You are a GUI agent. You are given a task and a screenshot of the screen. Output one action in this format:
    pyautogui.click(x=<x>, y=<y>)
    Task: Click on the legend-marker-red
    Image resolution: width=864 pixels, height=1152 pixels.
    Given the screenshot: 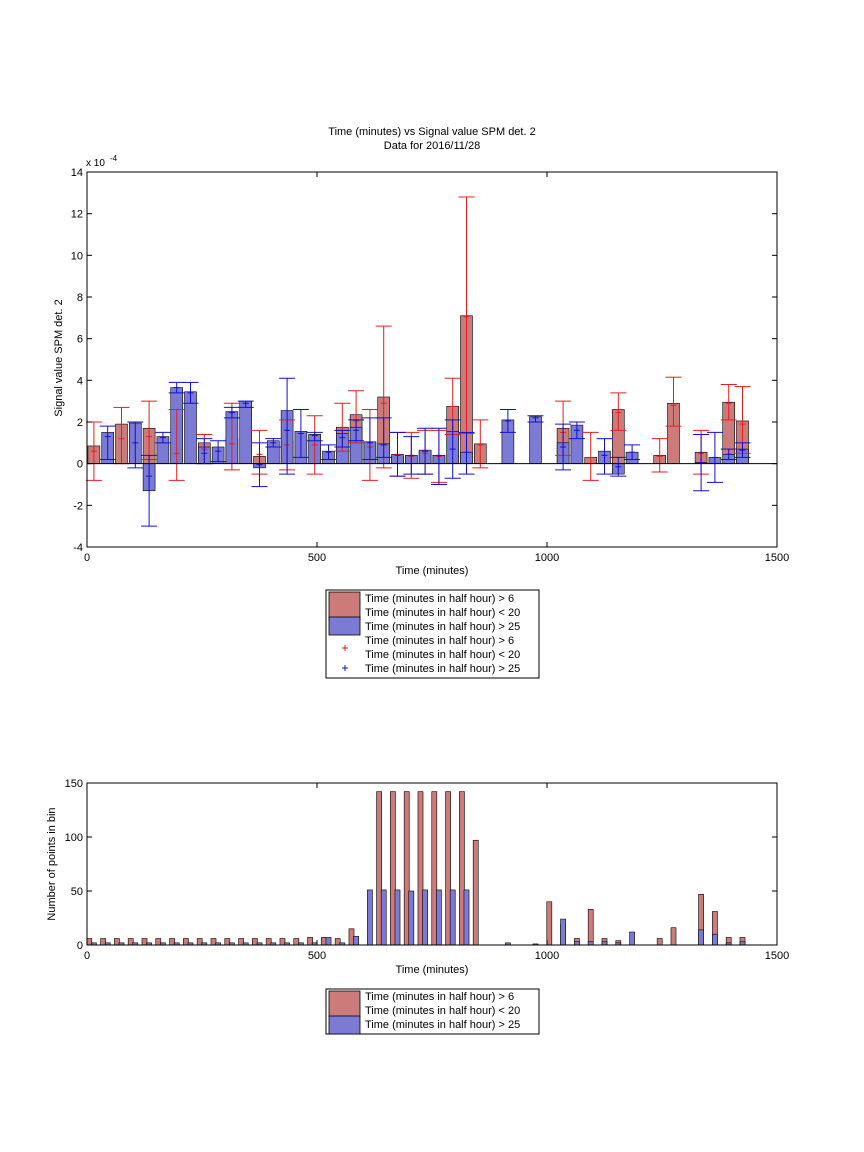 What is the action you would take?
    pyautogui.click(x=345, y=648)
    